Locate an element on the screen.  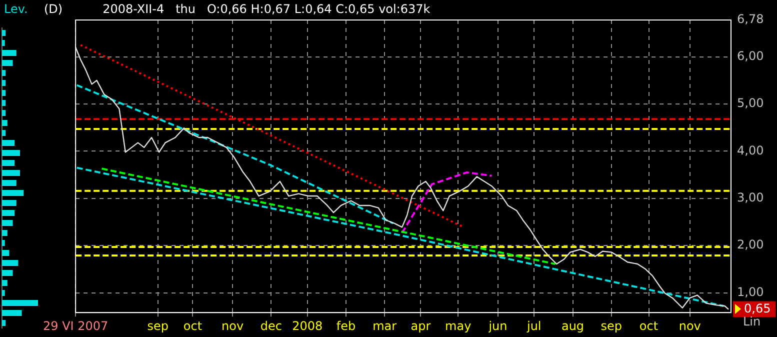
chart-subtitle: 2008-XII-4 thu O:0,66 H:0,67 L:0,64 C:0,65 vol:637k is located at coordinates (266, 9).